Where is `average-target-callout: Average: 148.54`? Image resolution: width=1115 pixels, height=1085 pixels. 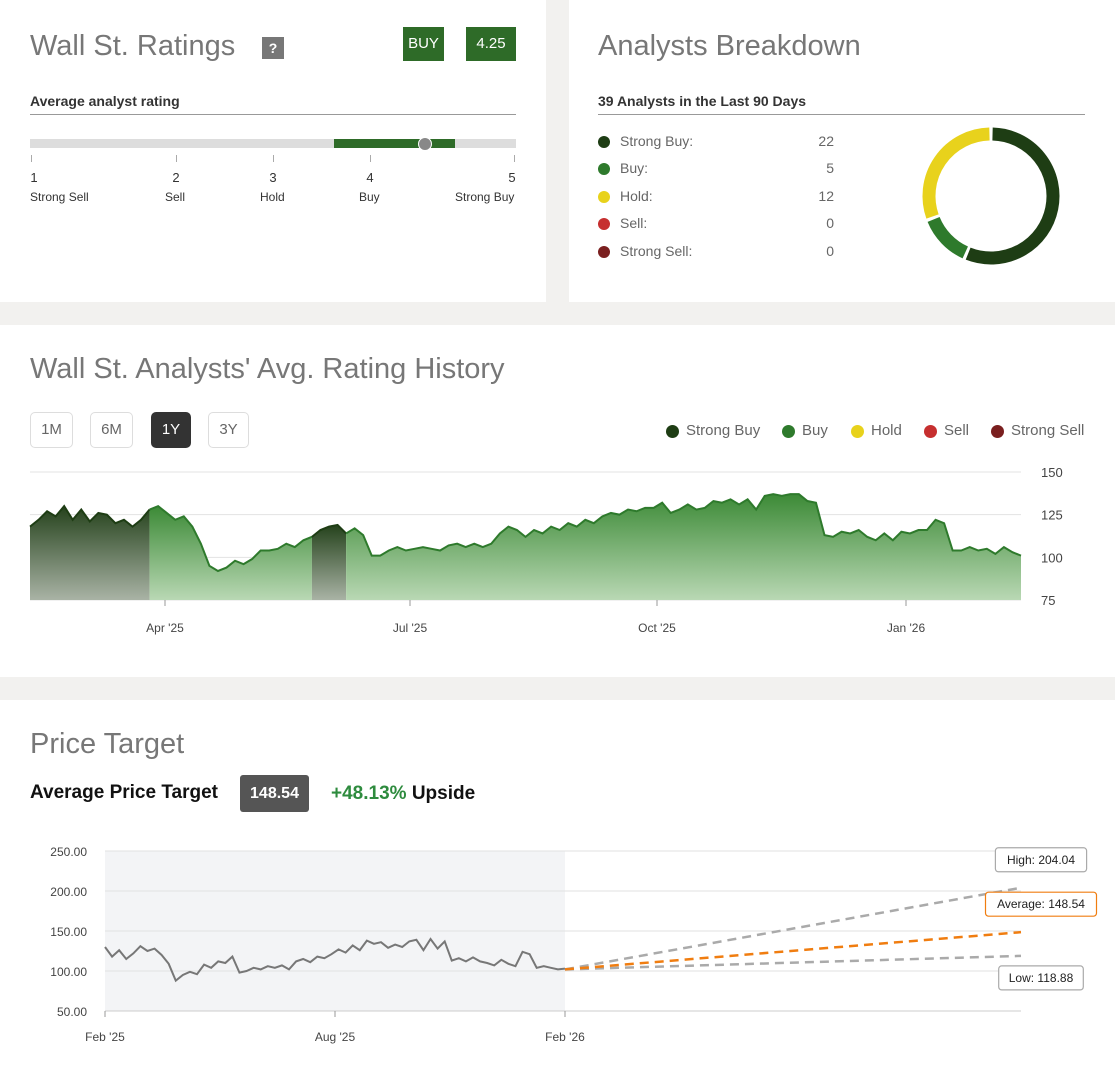 average-target-callout: Average: 148.54 is located at coordinates (1041, 904).